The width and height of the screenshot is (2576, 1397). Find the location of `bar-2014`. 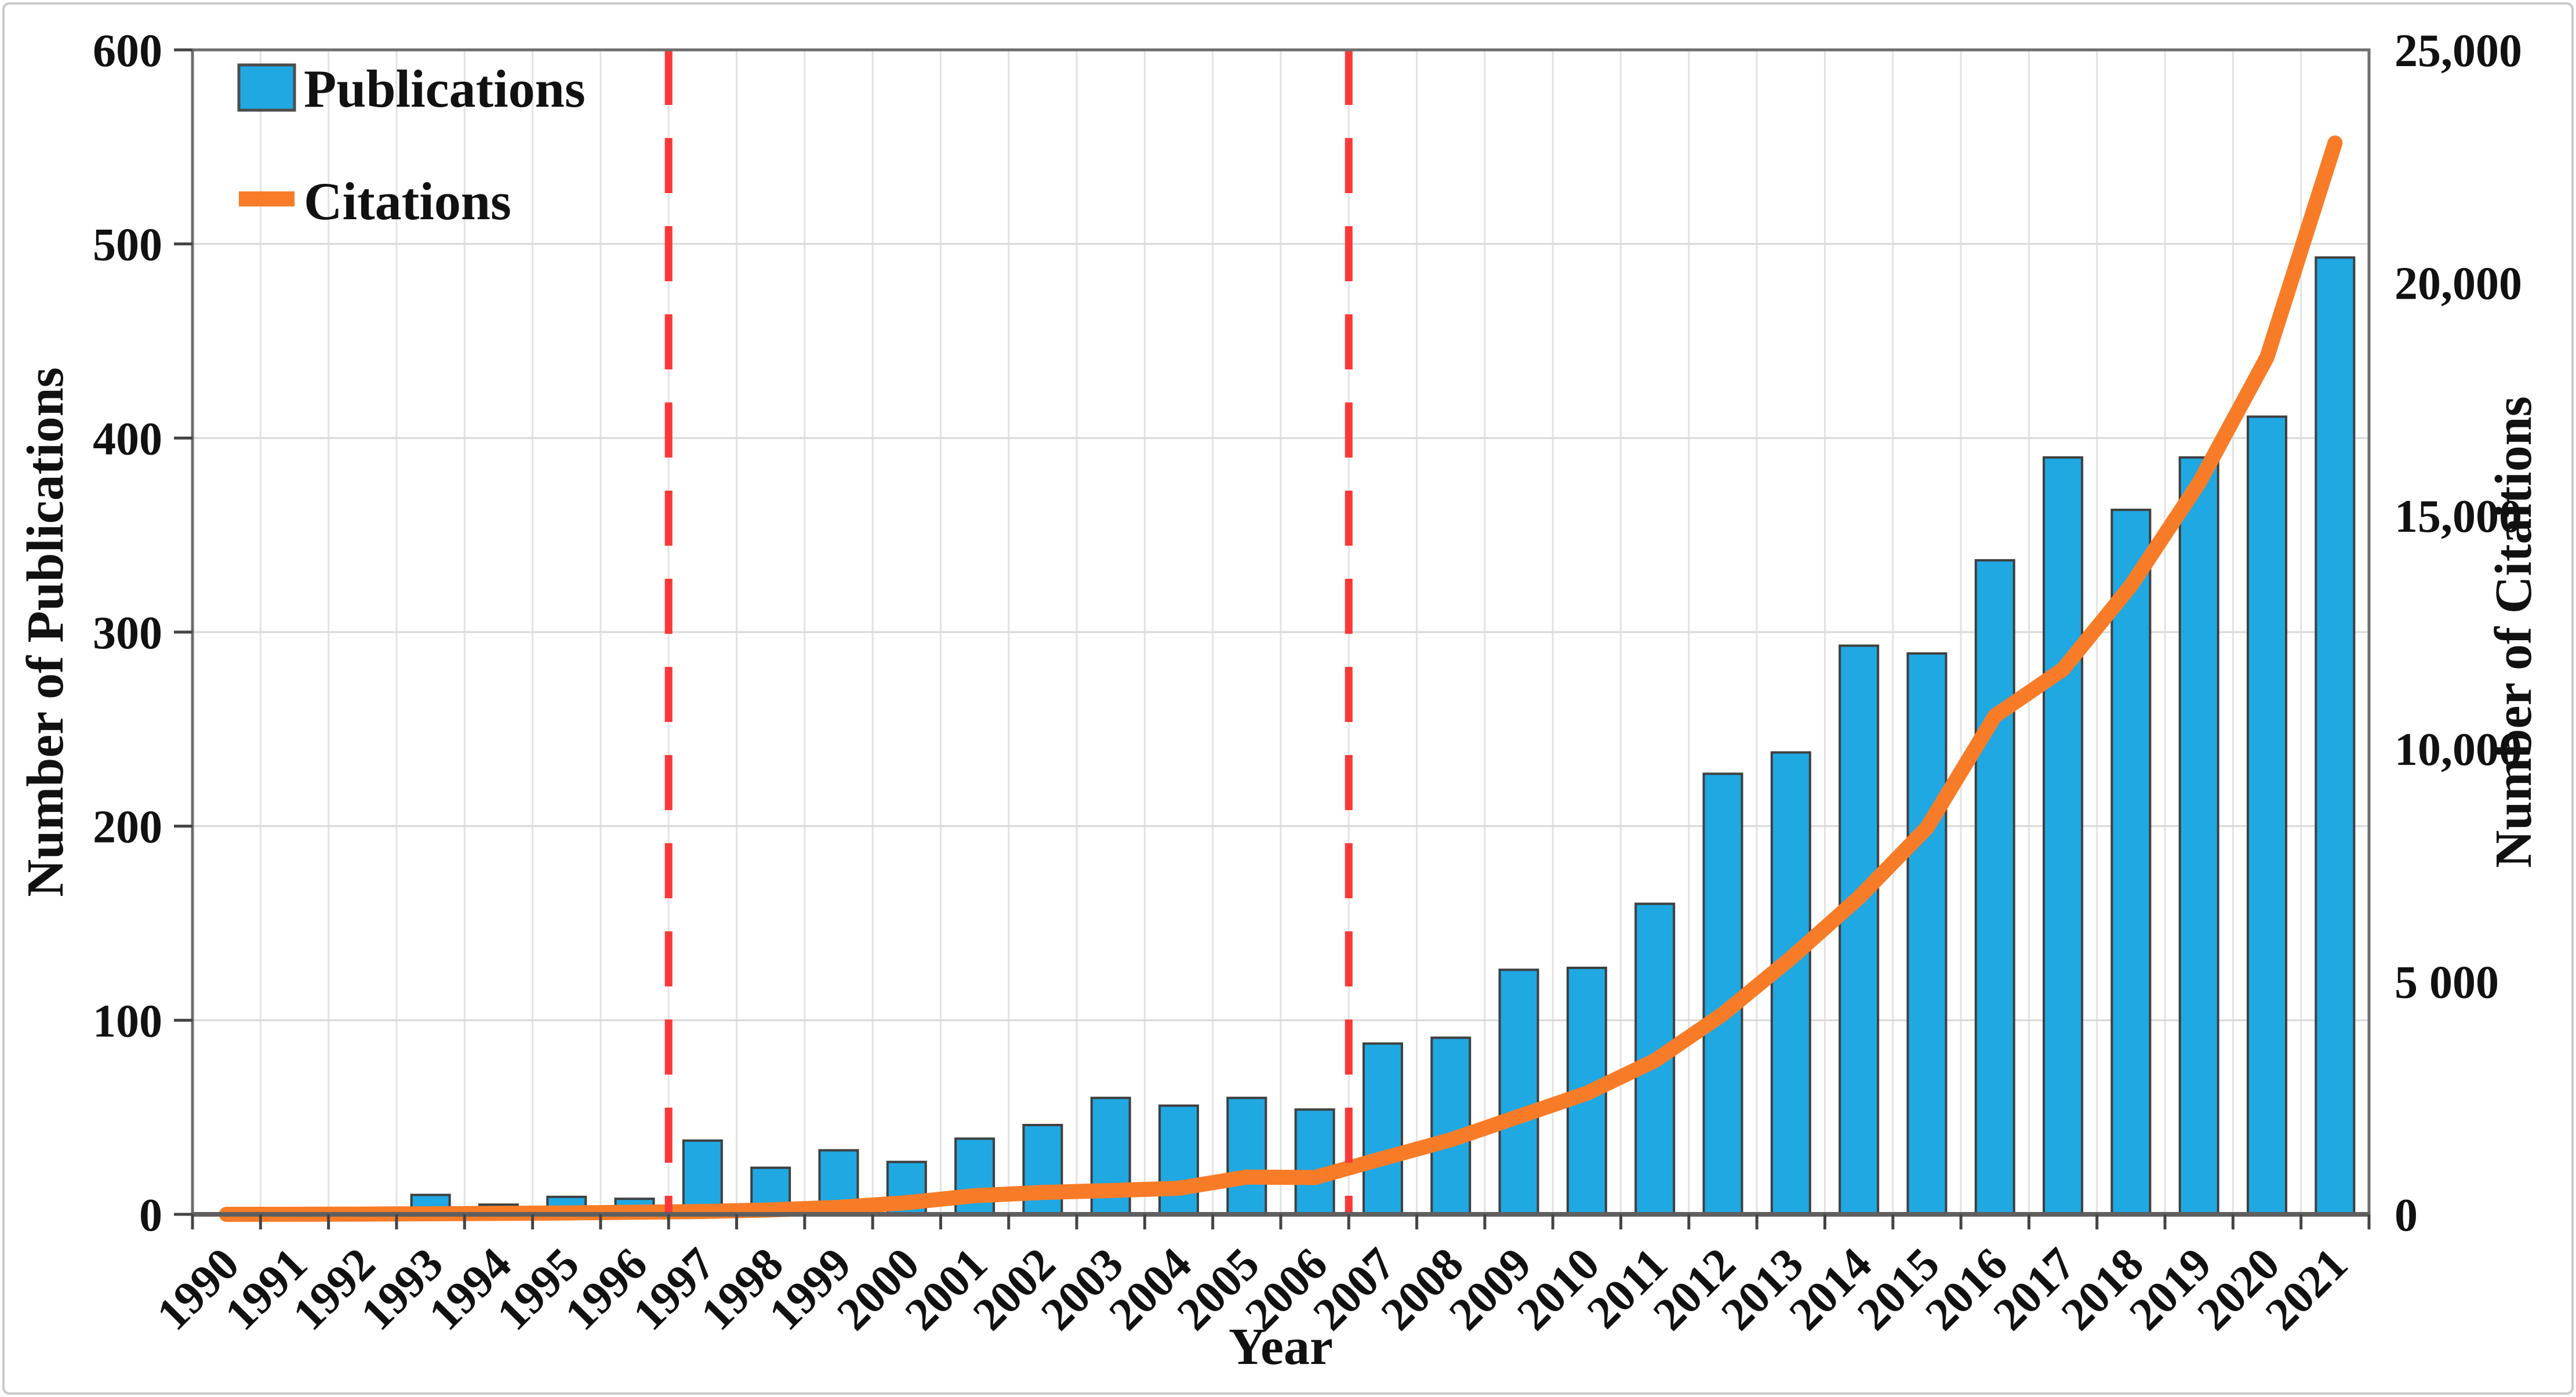

bar-2014 is located at coordinates (1859, 930).